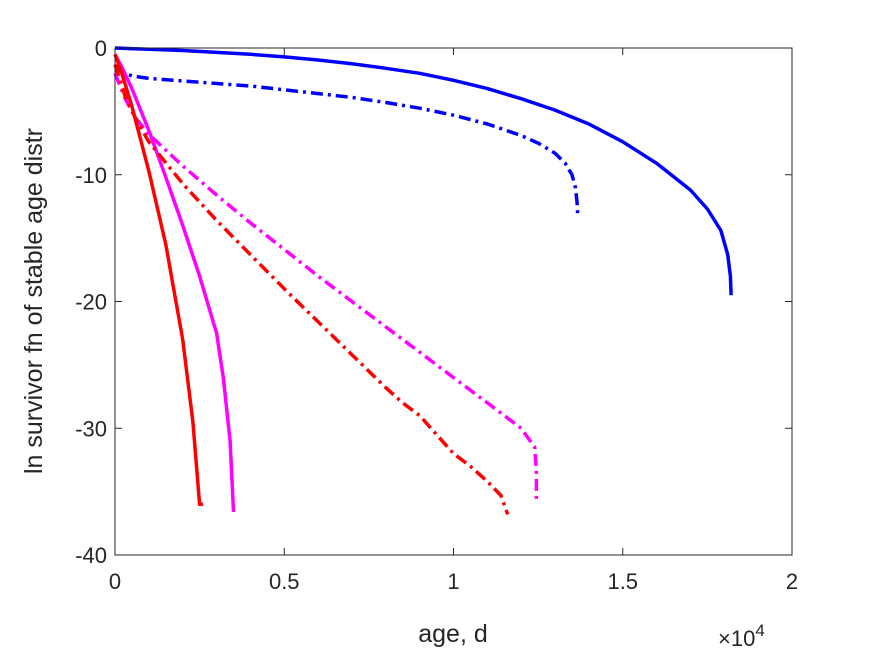 The image size is (875, 656). Describe the element at coordinates (759, 630) in the screenshot. I see `x-axis-exponent-power: 4` at that location.